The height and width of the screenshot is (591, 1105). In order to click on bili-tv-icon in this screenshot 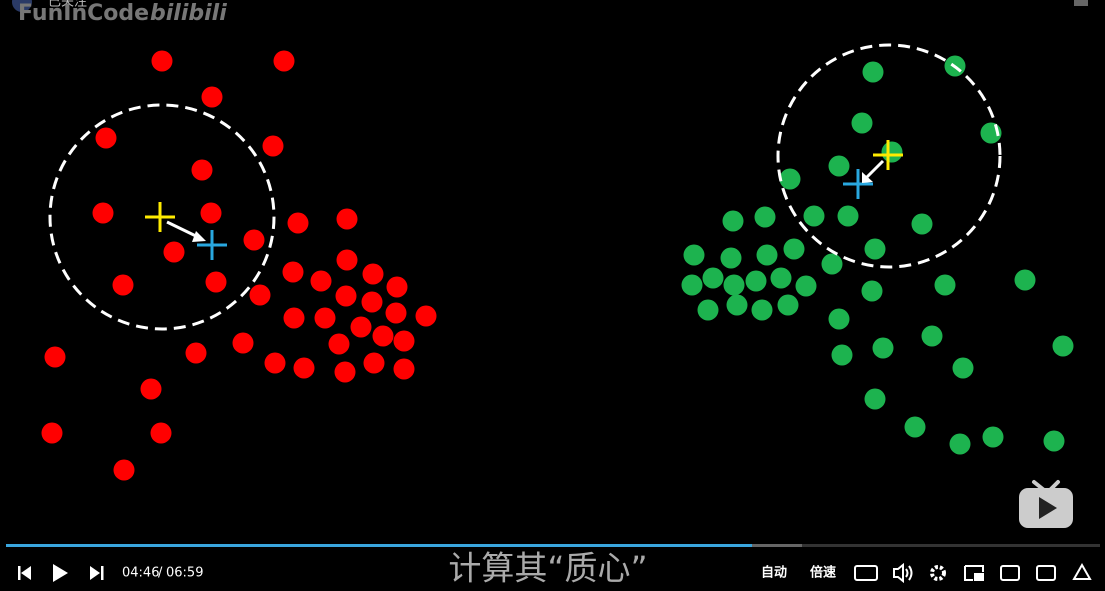, I will do `click(1046, 504)`.